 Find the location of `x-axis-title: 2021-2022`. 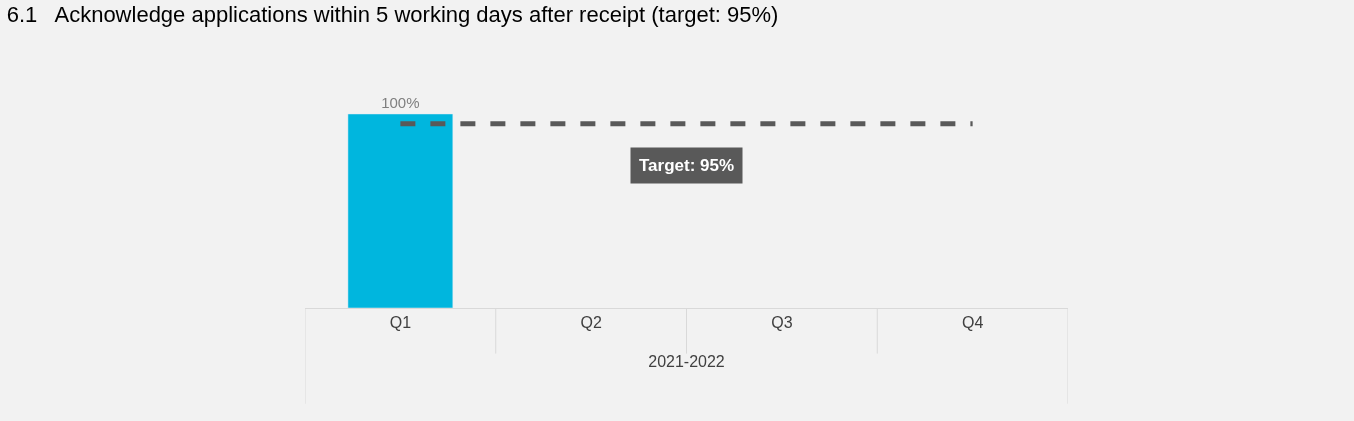

x-axis-title: 2021-2022 is located at coordinates (686, 361).